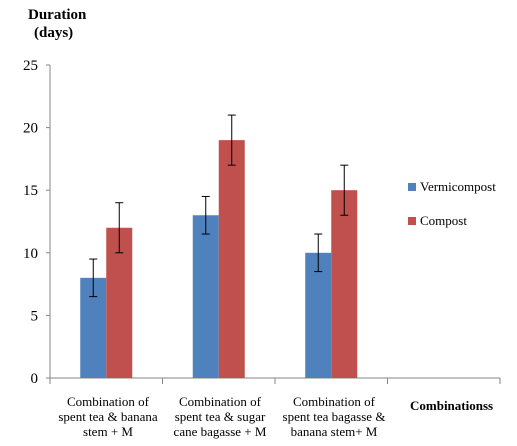 This screenshot has width=517, height=446. I want to click on y-axis-label-line2: (days), so click(54, 33).